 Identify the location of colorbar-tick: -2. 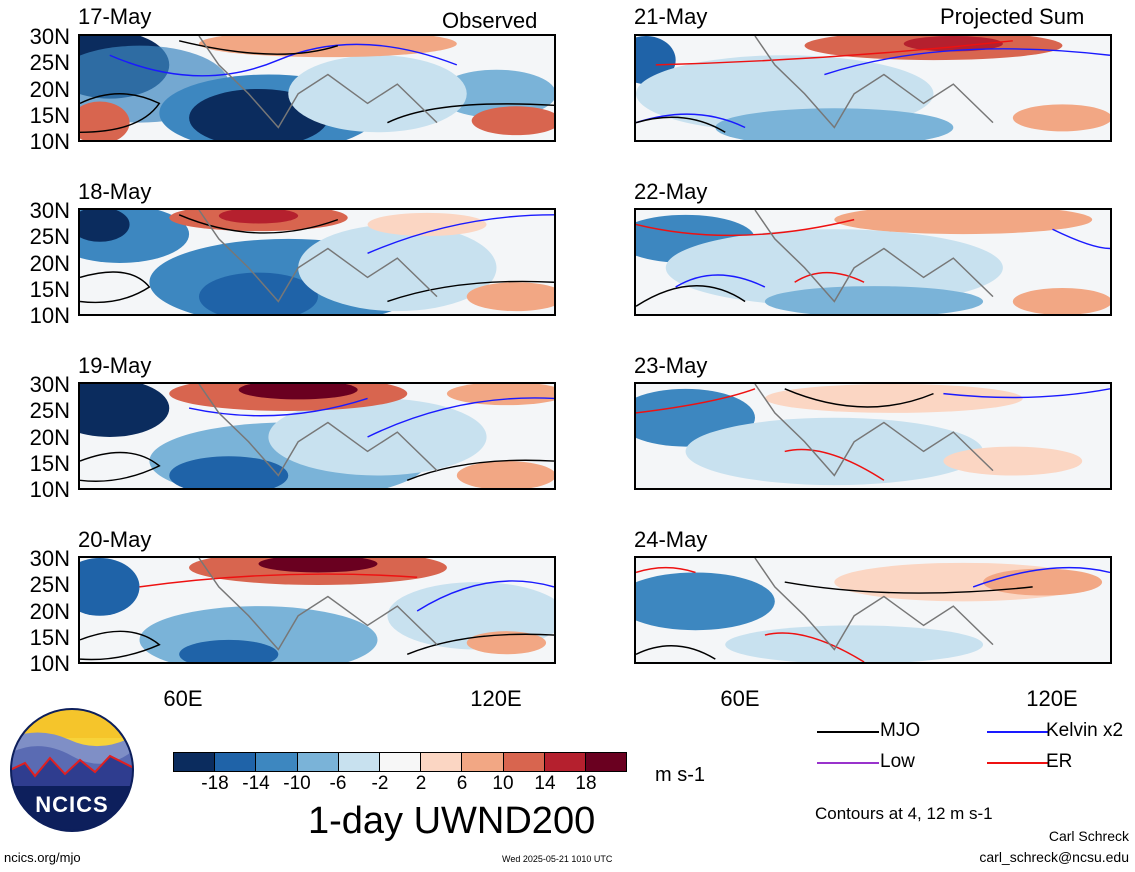
(380, 783).